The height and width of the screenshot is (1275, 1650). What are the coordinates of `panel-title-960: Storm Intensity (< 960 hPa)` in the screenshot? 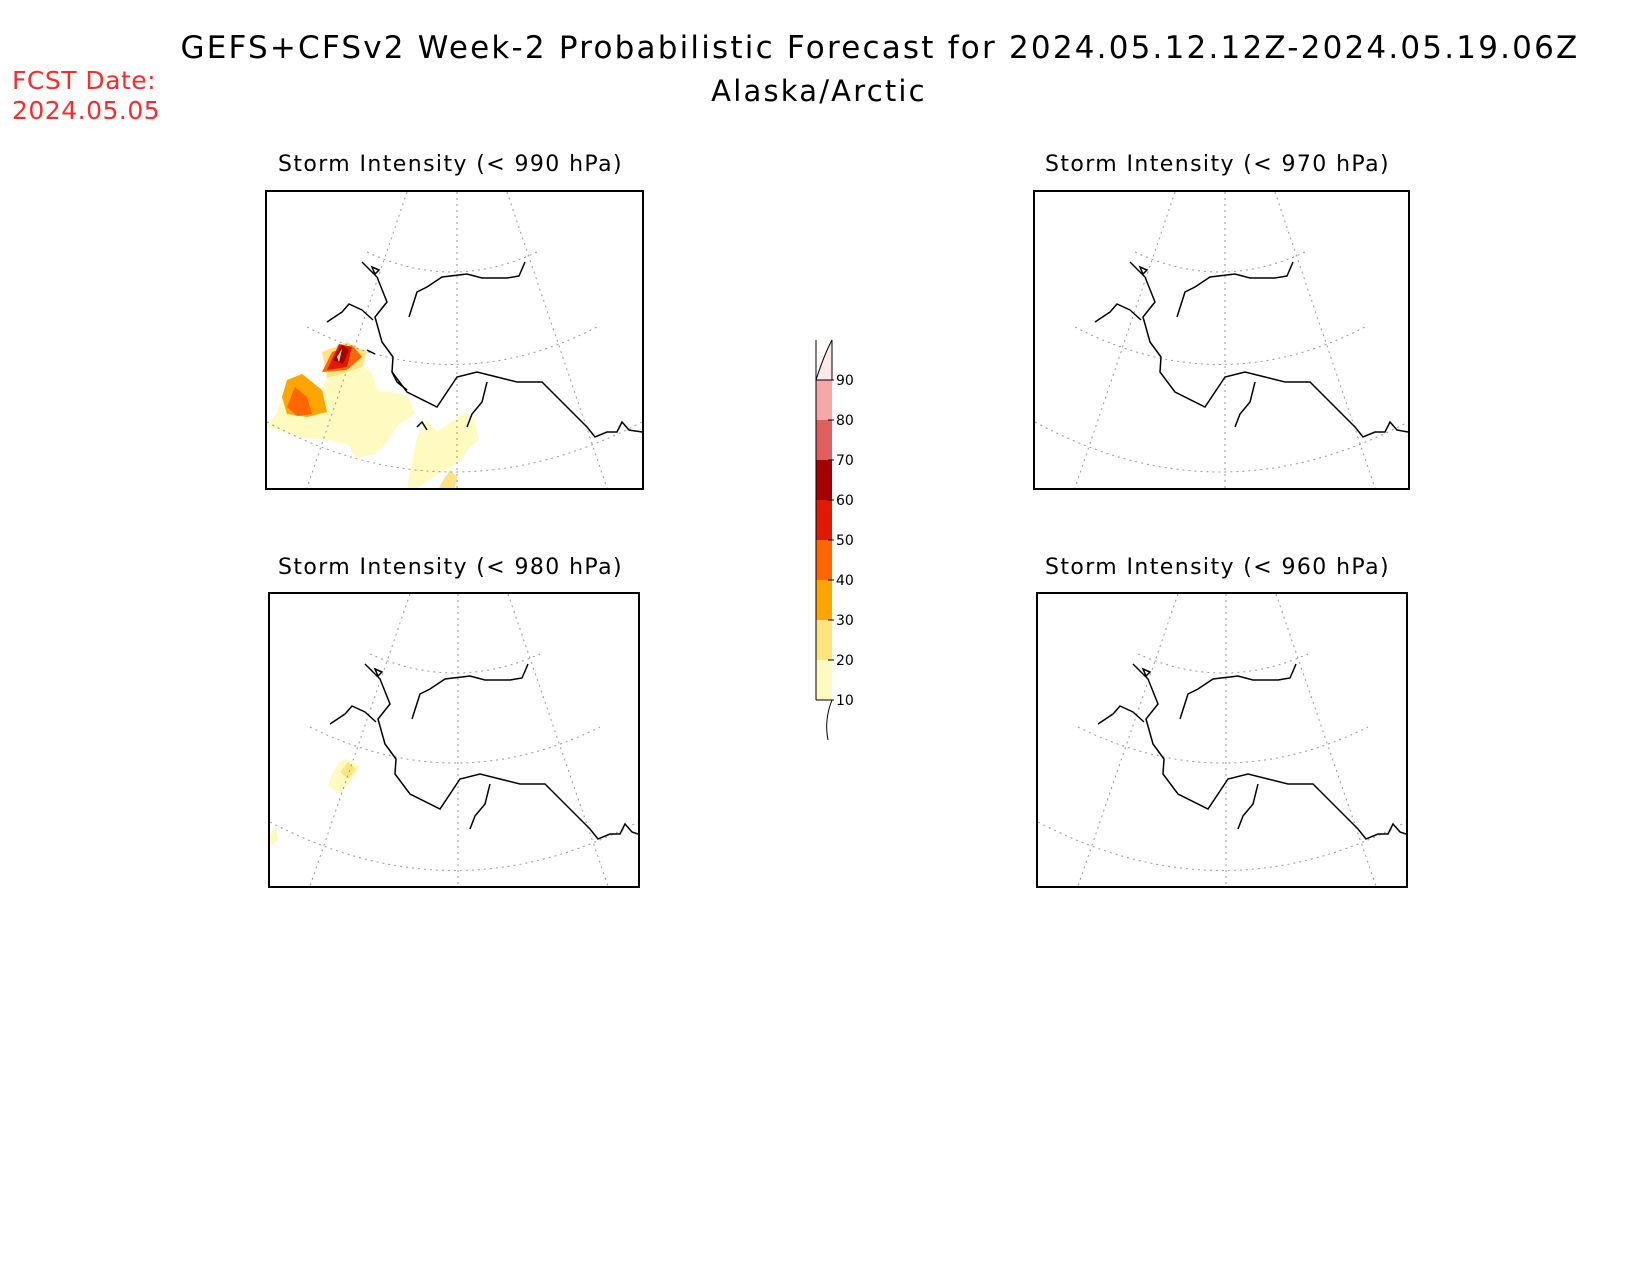 It's located at (1217, 567).